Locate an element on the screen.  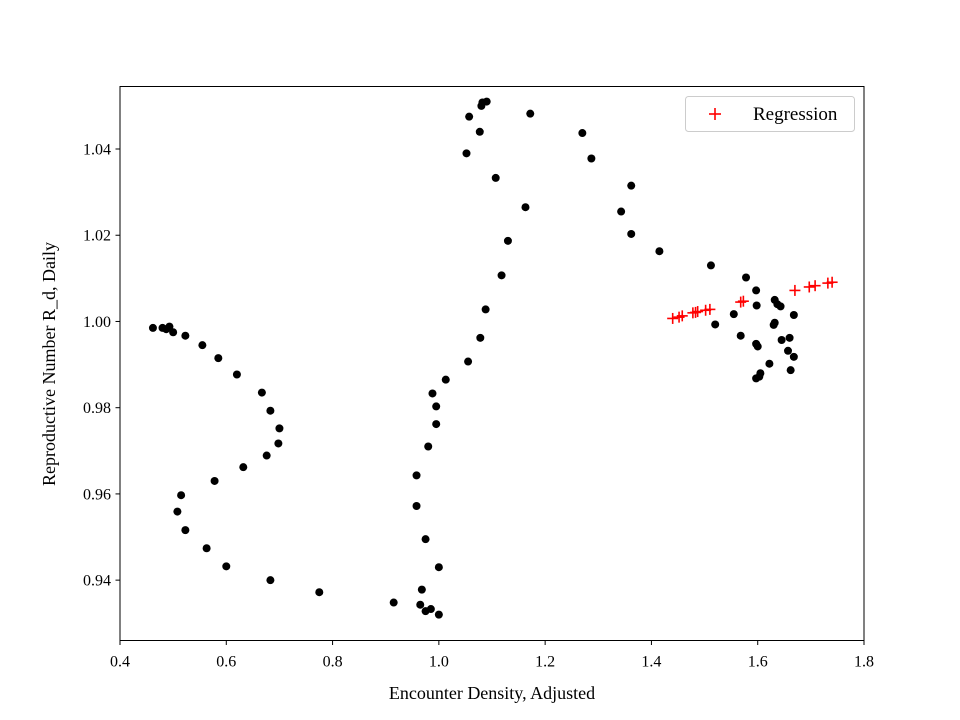
legend: Regression is located at coordinates (770, 114).